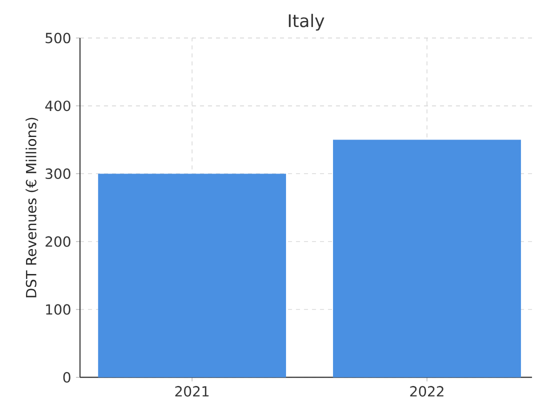 The height and width of the screenshot is (403, 533). I want to click on y-tick-label: 0, so click(66, 377).